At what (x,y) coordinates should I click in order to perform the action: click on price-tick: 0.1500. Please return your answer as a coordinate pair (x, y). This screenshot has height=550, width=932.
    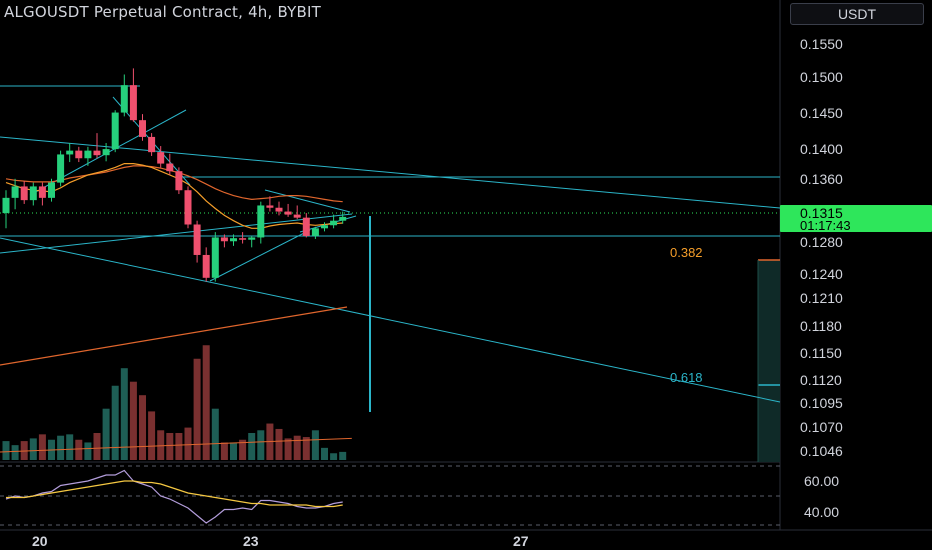
    Looking at the image, I should click on (821, 77).